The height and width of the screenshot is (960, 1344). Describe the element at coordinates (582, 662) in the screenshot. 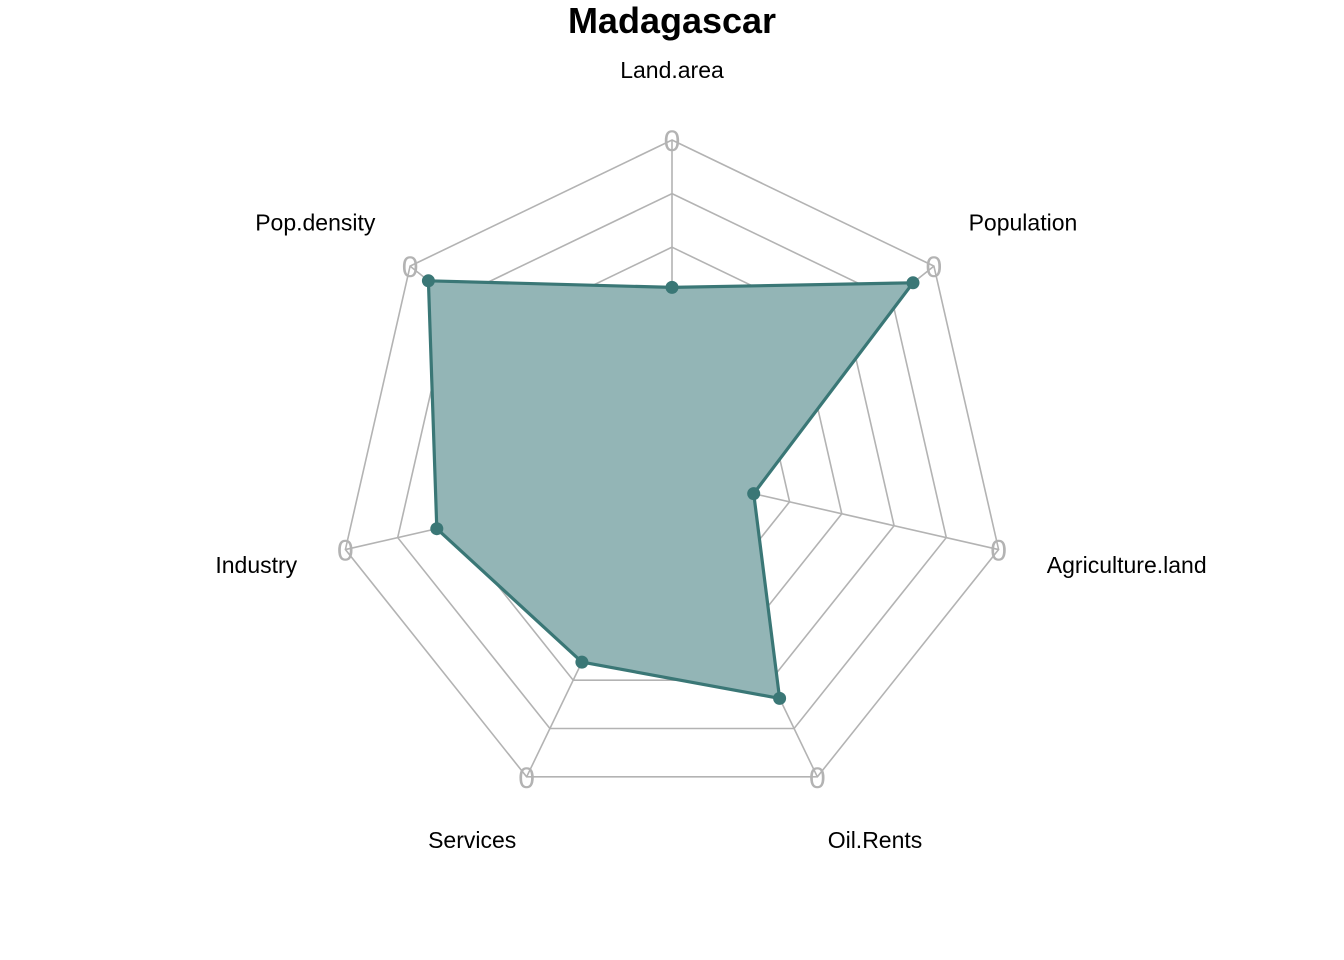

I see `data-point-services` at that location.